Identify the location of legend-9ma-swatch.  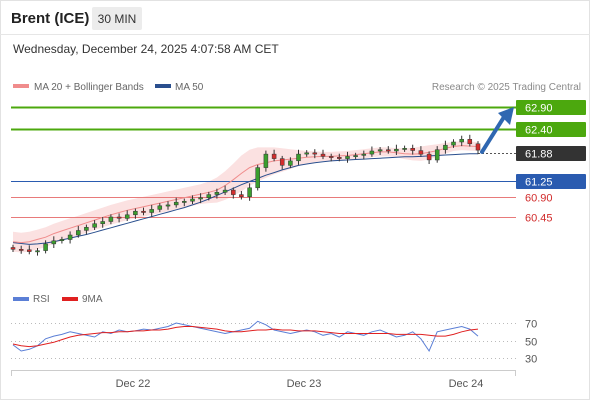
(70, 299).